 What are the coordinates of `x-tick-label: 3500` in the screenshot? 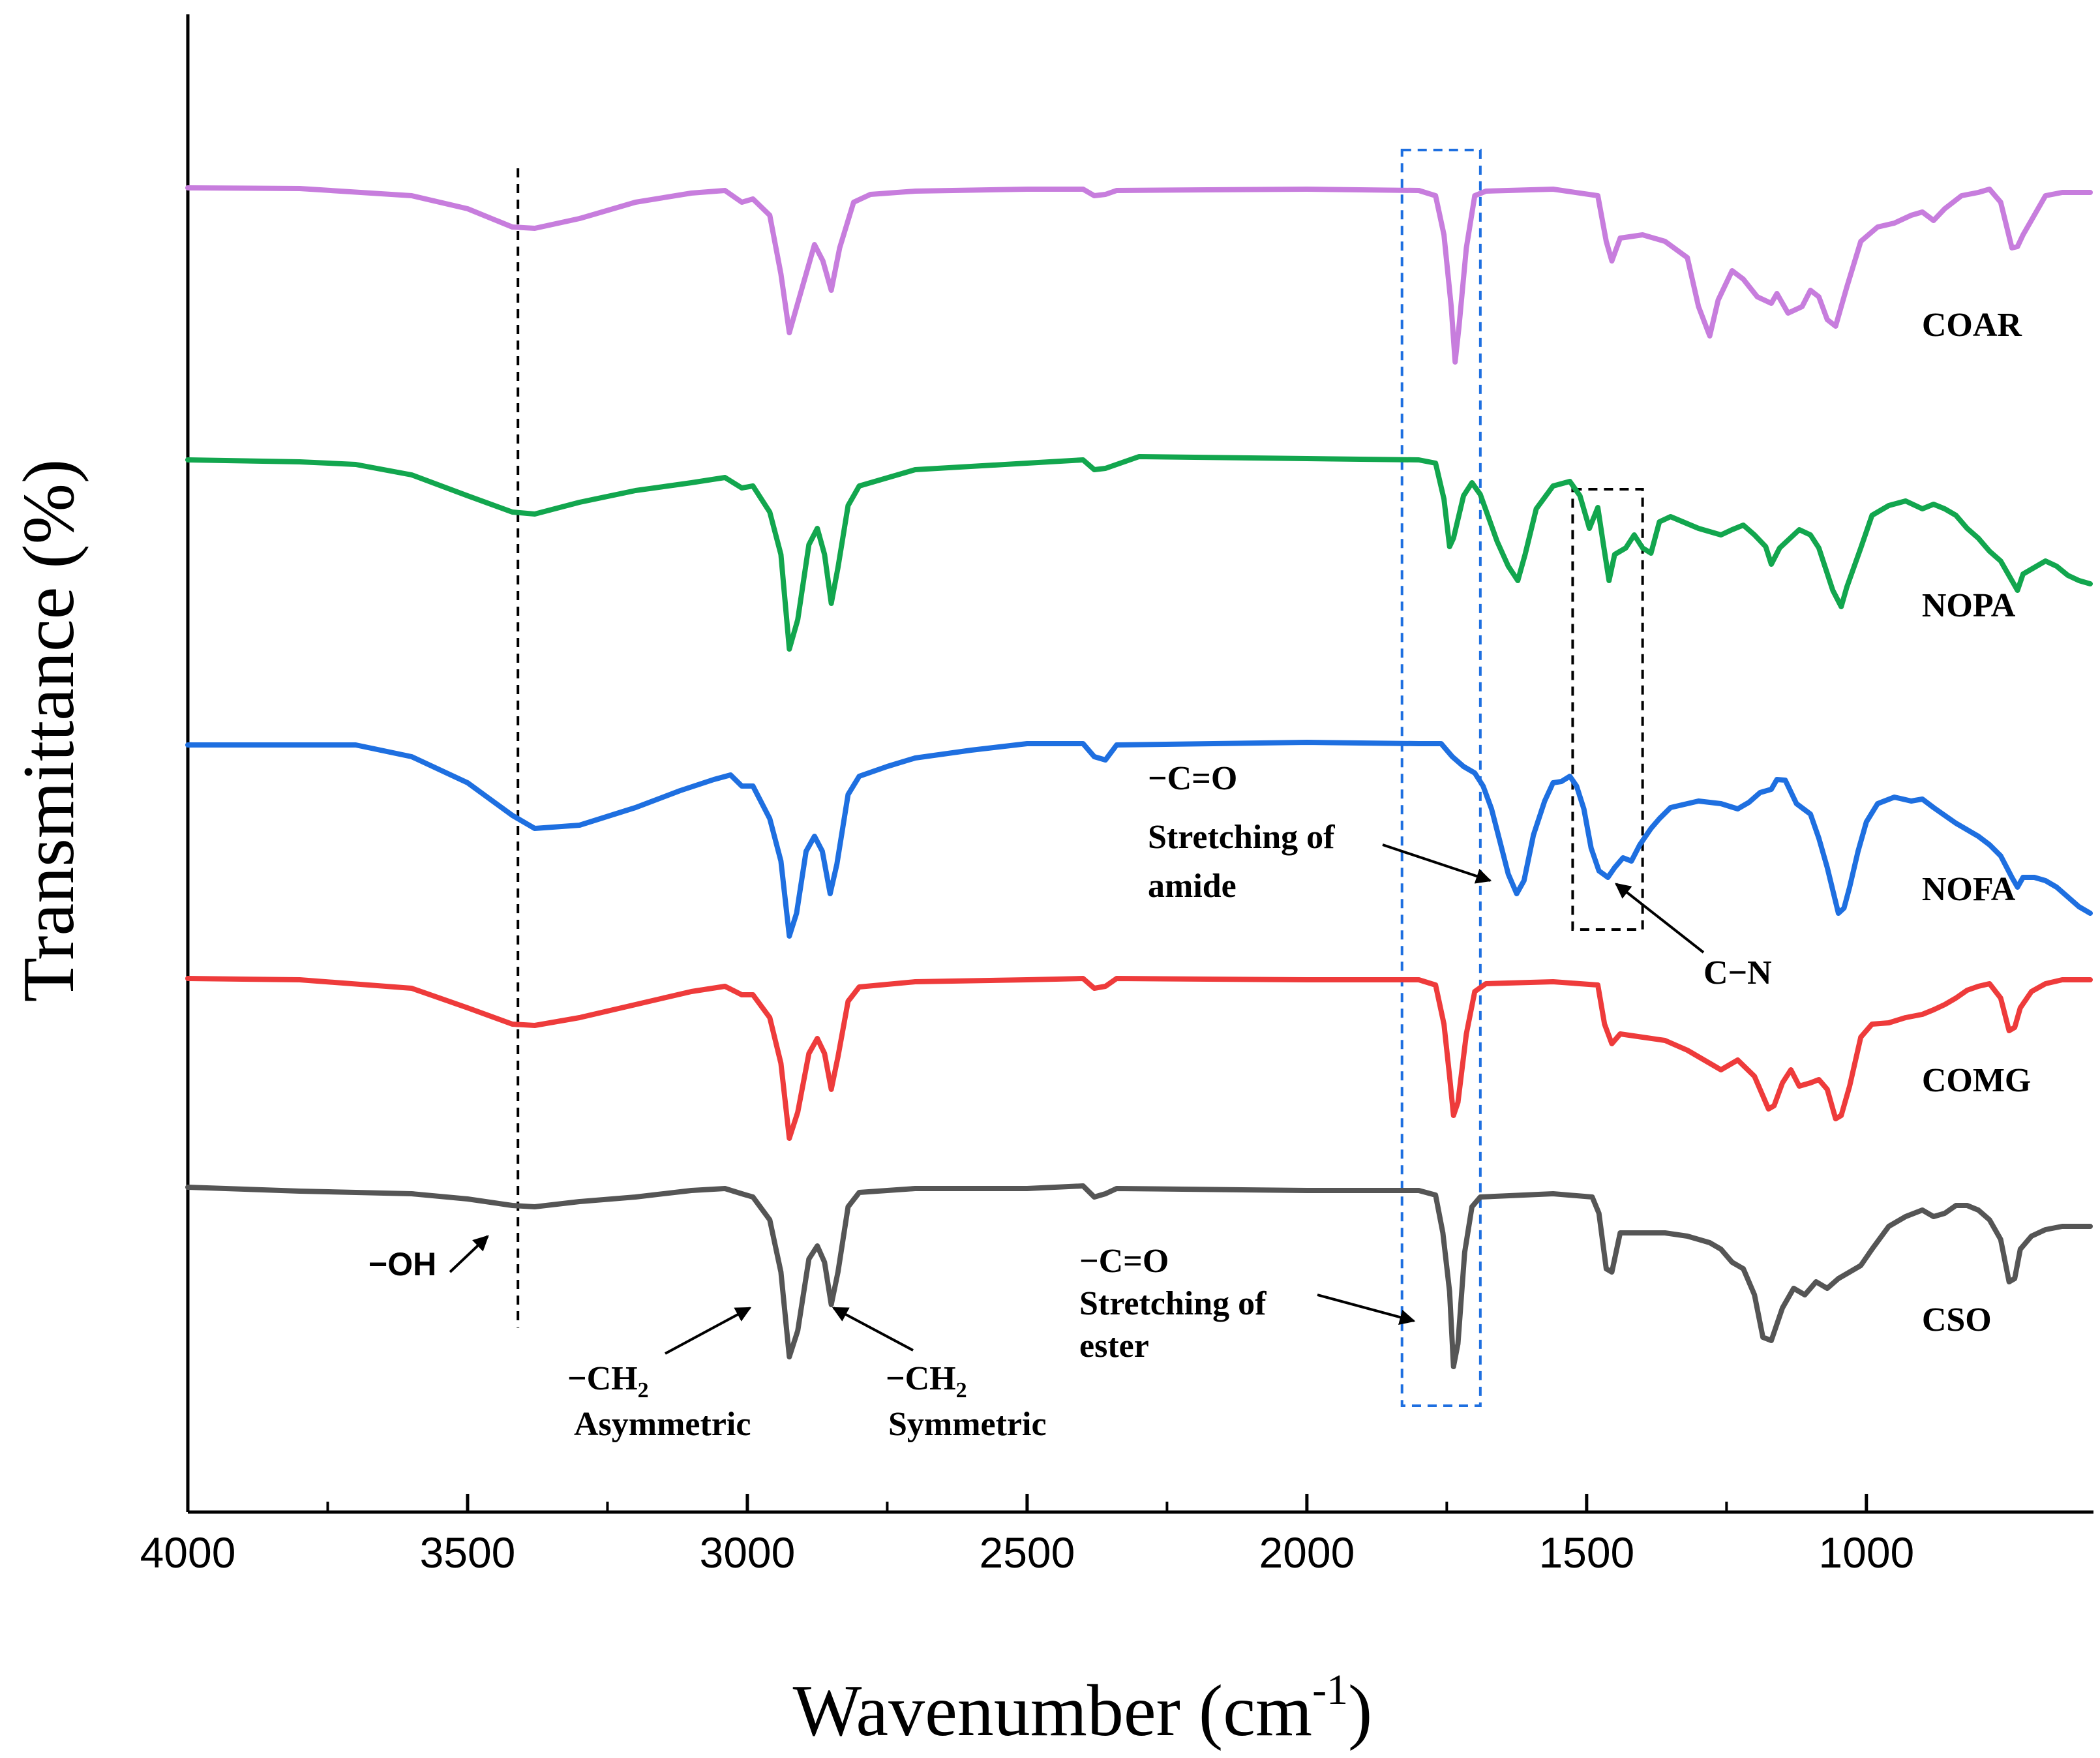 It's located at (468, 1552).